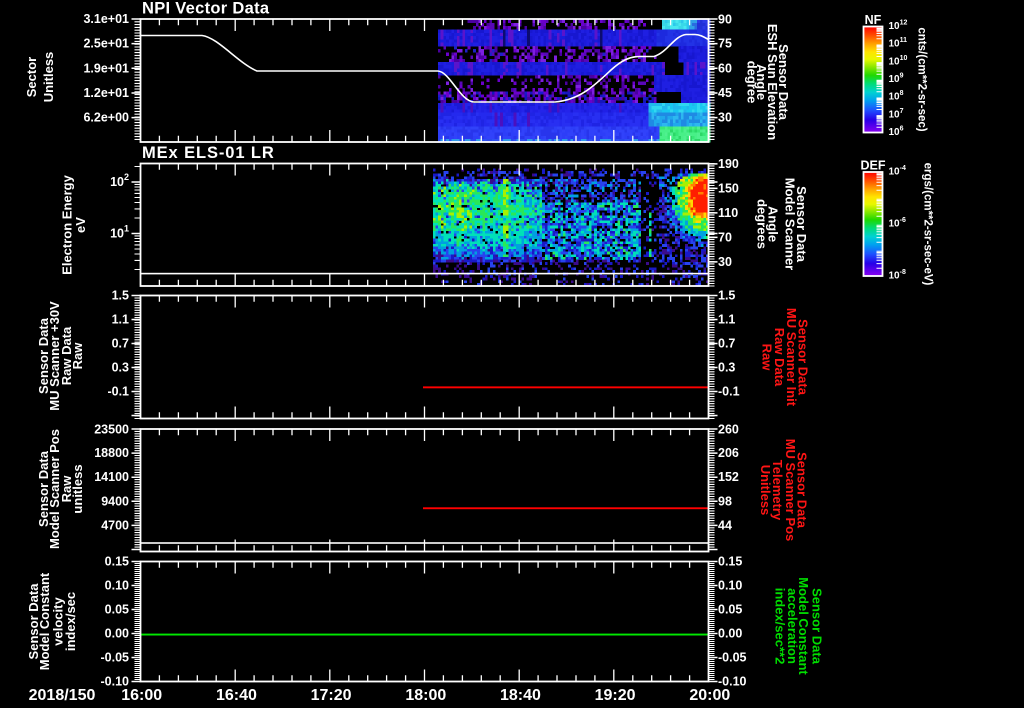 Image resolution: width=1024 pixels, height=708 pixels. What do you see at coordinates (111, 477) in the screenshot?
I see `svg-text: 14100` at bounding box center [111, 477].